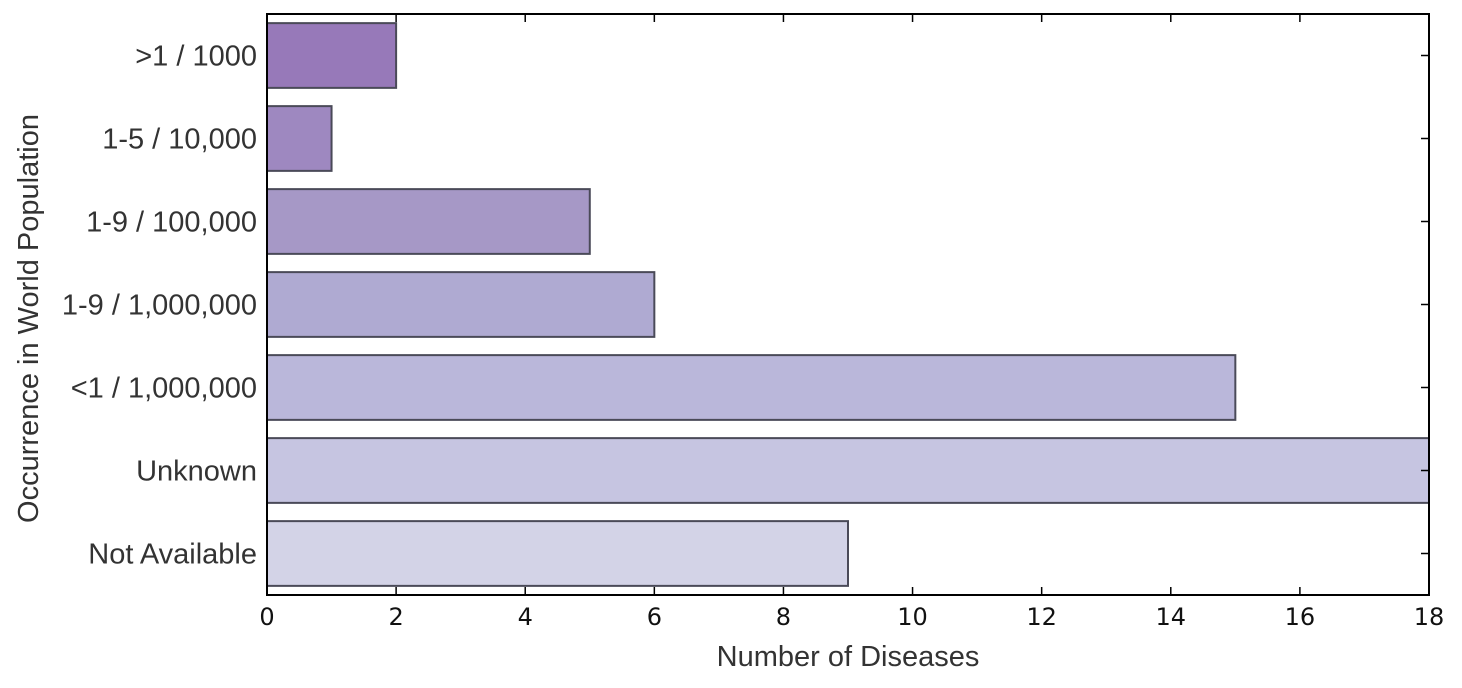 Image resolution: width=1462 pixels, height=688 pixels. I want to click on category-label: 1-9 / 100,000, so click(171, 223).